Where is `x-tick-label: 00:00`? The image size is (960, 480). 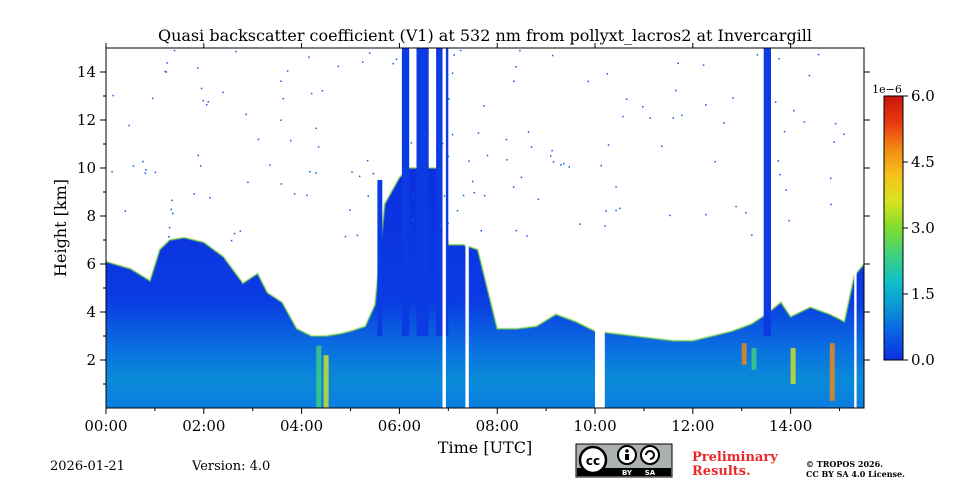 x-tick-label: 00:00 is located at coordinates (105, 426).